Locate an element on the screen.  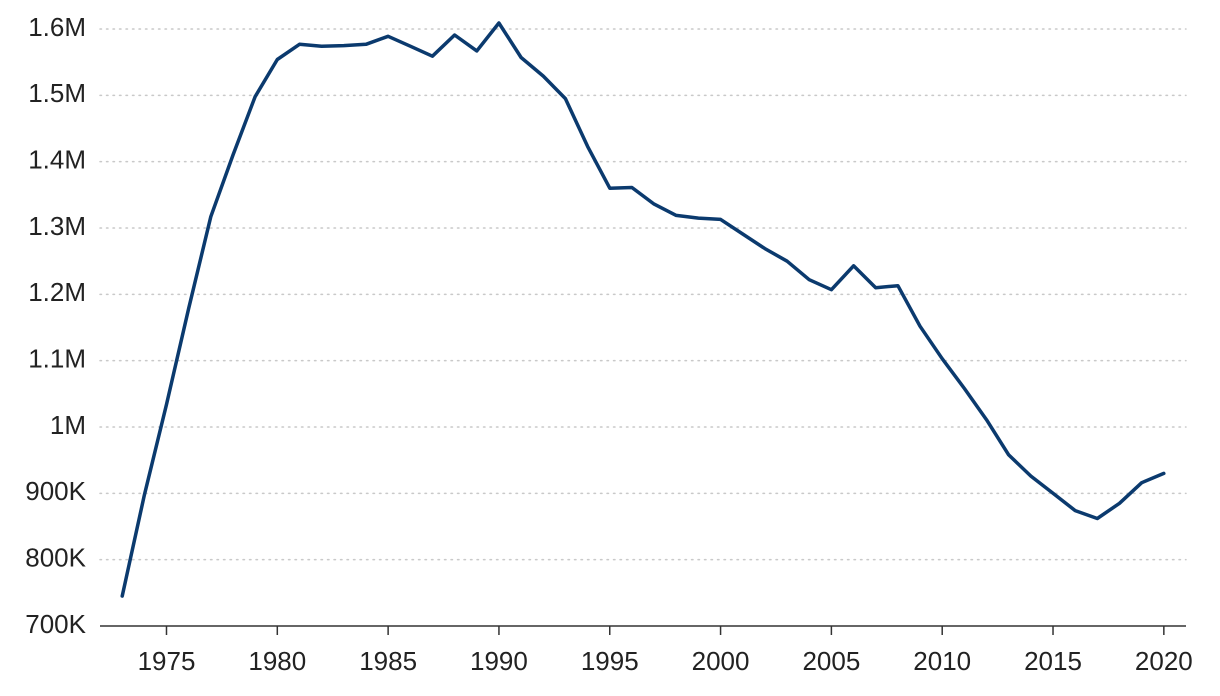
y-tick-label: 1.1M is located at coordinates (57, 359).